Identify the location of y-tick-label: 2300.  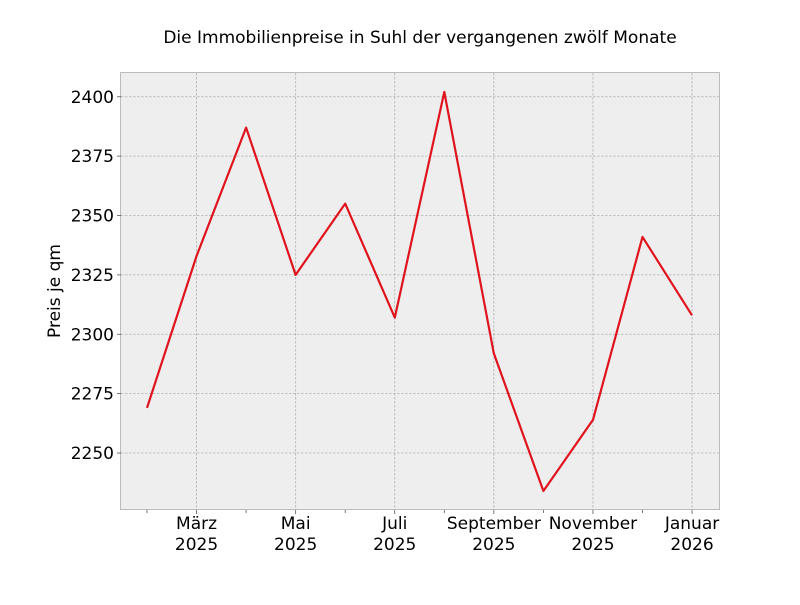
(92, 335).